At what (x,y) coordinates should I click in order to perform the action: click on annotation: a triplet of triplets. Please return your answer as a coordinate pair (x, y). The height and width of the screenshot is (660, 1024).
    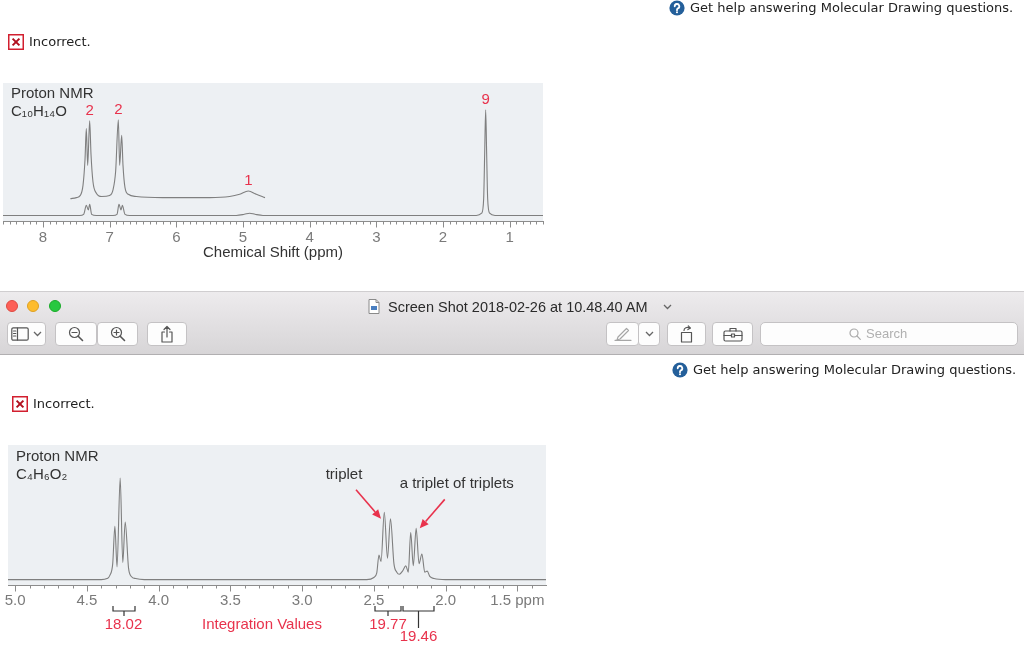
    Looking at the image, I should click on (456, 483).